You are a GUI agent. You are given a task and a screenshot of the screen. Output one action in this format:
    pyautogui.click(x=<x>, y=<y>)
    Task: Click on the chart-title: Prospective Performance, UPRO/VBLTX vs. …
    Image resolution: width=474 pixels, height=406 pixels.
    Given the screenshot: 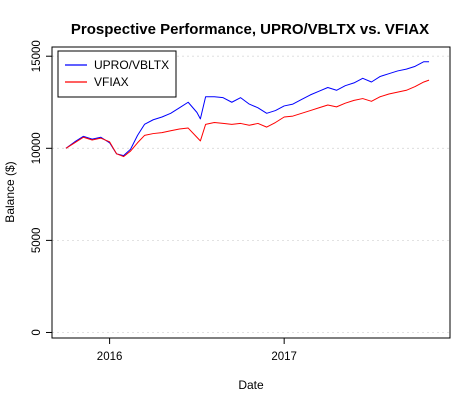 What is the action you would take?
    pyautogui.click(x=250, y=29)
    